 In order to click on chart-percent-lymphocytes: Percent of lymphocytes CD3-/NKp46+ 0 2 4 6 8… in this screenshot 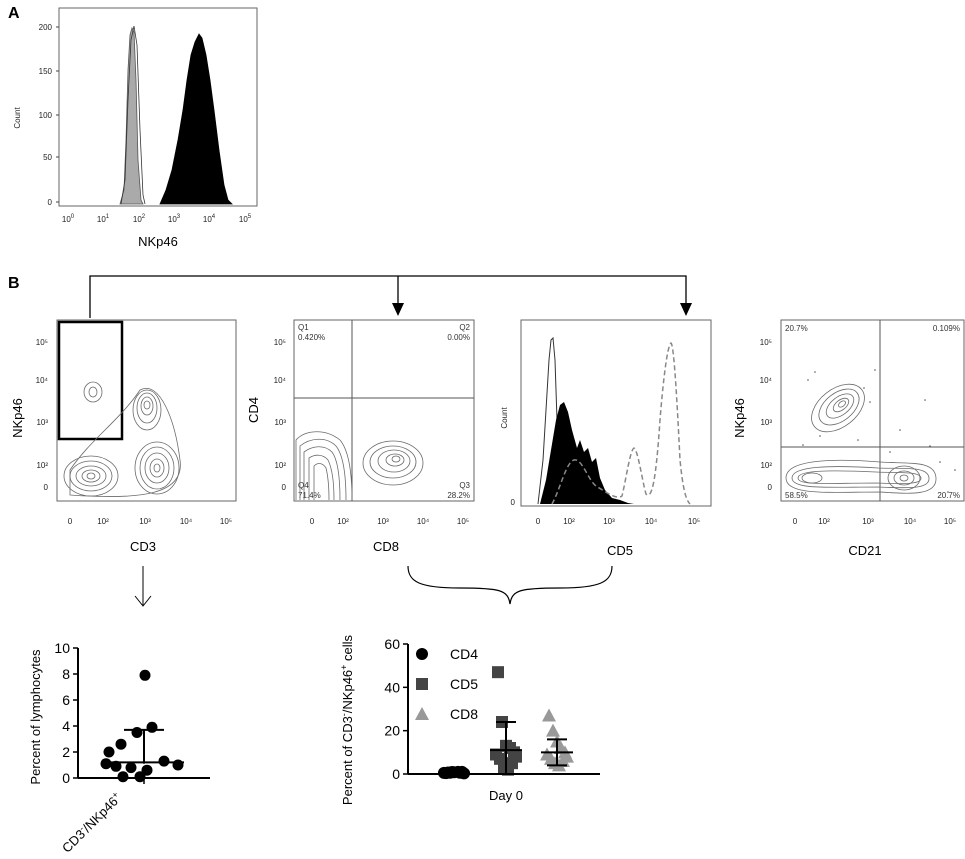, I will do `click(119, 748)`.